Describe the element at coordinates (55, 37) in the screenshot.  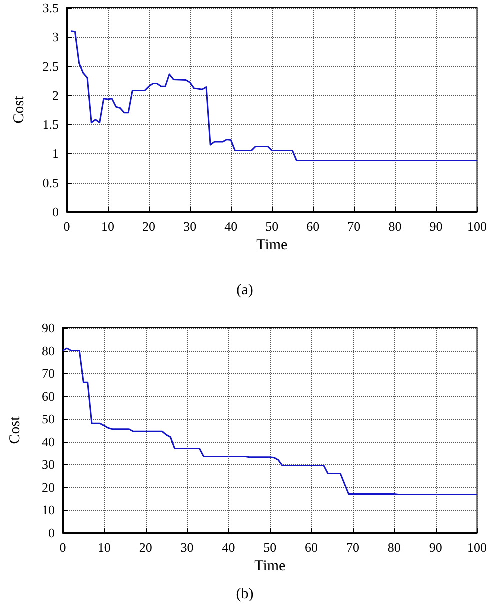
I see `y-tick-label: 3` at that location.